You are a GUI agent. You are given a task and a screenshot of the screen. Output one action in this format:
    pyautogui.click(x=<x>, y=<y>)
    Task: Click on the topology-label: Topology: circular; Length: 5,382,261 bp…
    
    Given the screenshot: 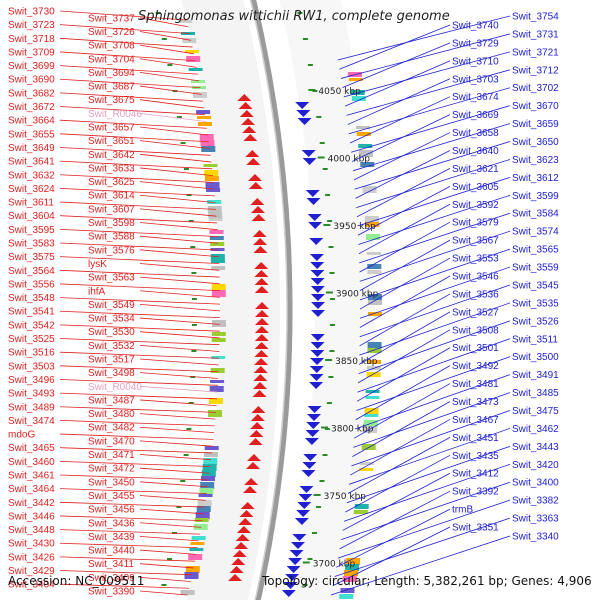 What is the action you would take?
    pyautogui.click(x=427, y=581)
    